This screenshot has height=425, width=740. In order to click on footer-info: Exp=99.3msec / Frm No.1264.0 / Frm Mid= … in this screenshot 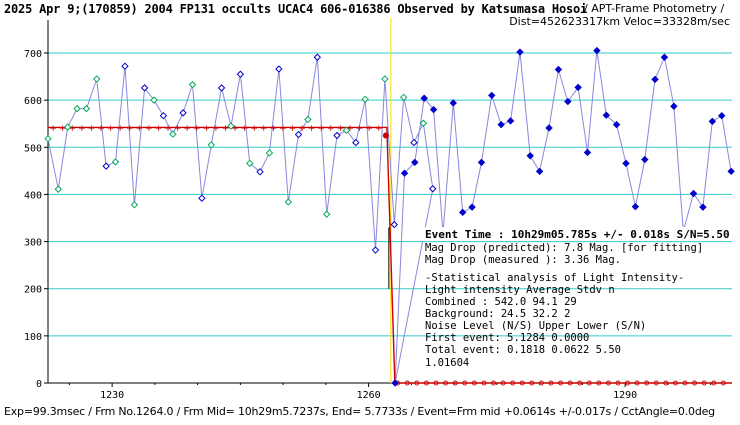, I will do `click(359, 411)`.